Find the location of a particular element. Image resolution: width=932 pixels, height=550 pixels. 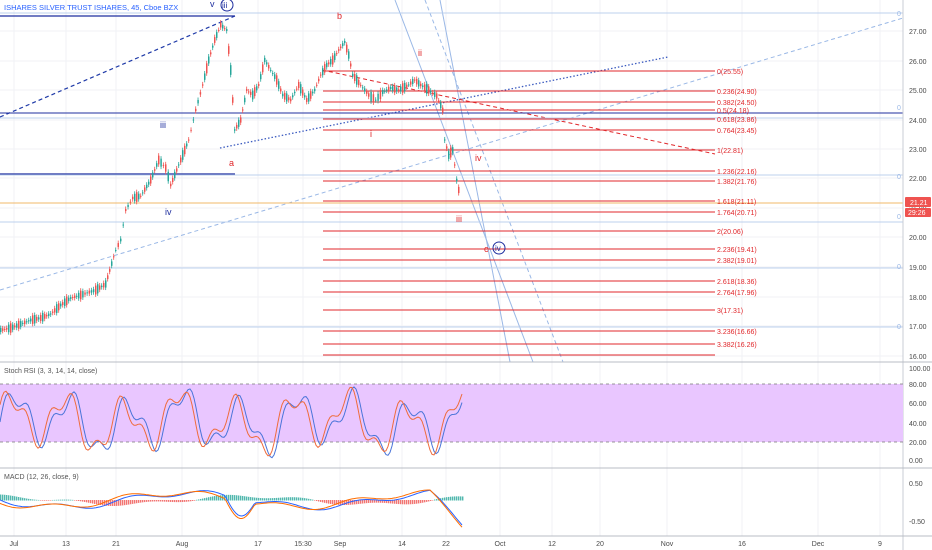

time-tick-label: 22 is located at coordinates (446, 544).